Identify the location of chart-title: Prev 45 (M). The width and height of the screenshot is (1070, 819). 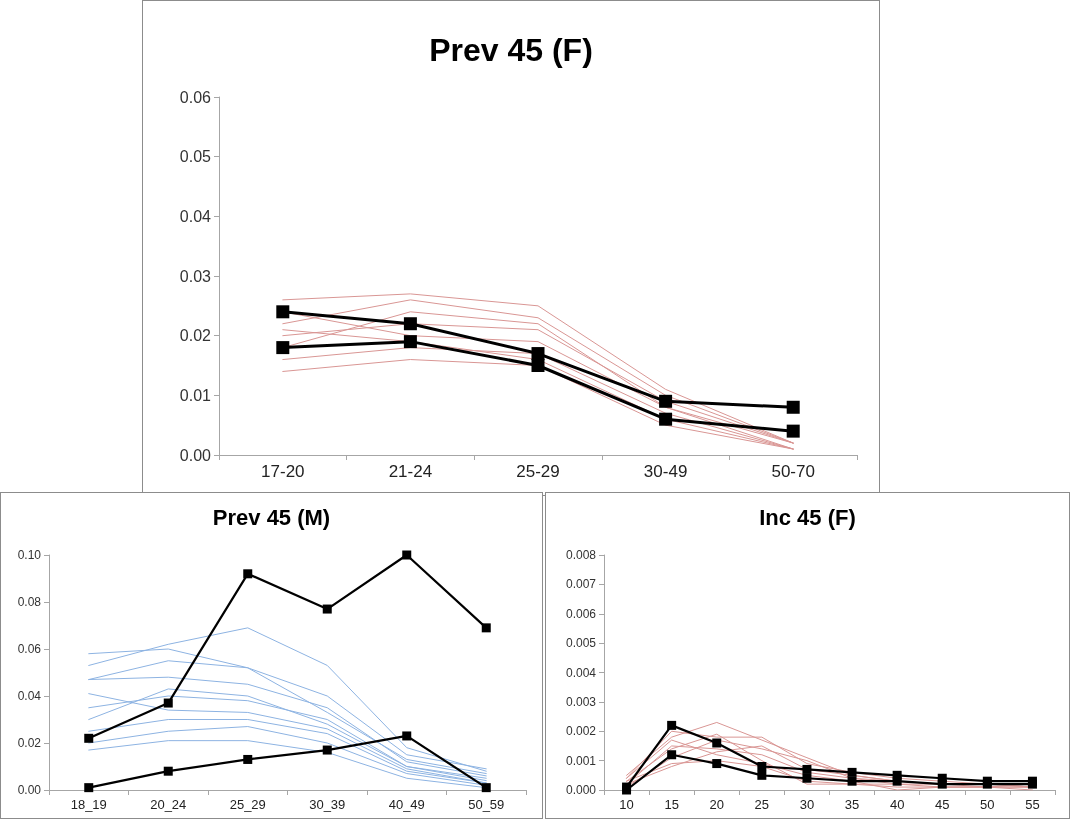
(271, 517).